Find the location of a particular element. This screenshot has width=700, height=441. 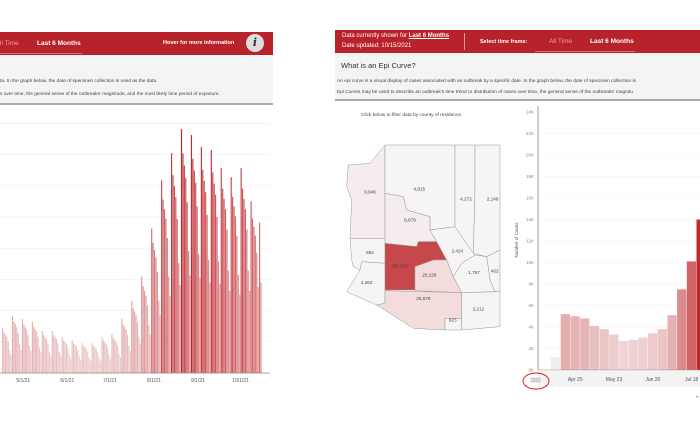

y-tick-label: 4K is located at coordinates (531, 327).